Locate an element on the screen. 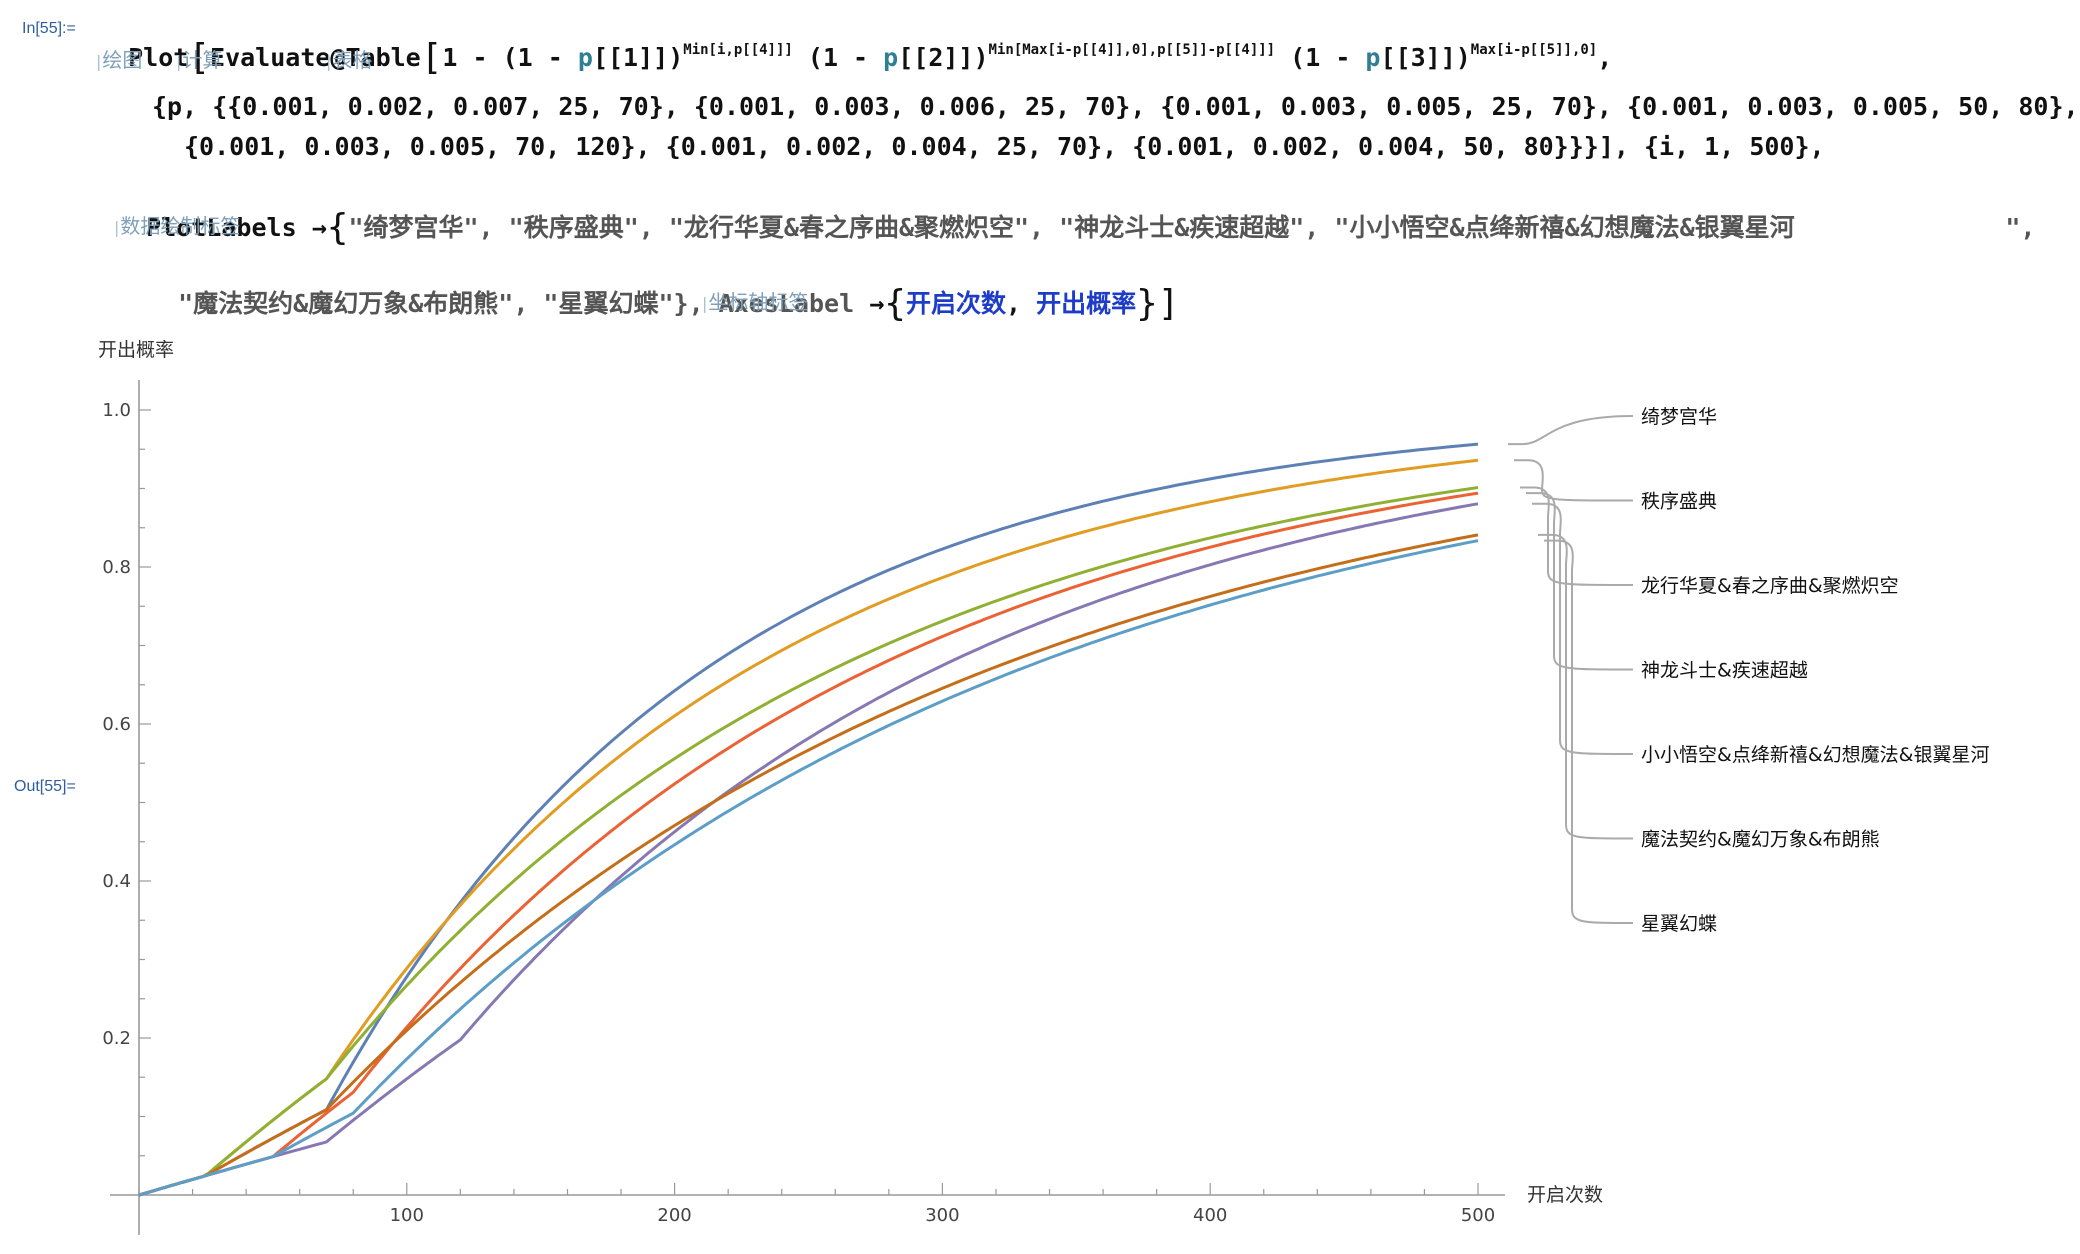  evaluate-table-function: Evaluate@Table is located at coordinates (315, 57).